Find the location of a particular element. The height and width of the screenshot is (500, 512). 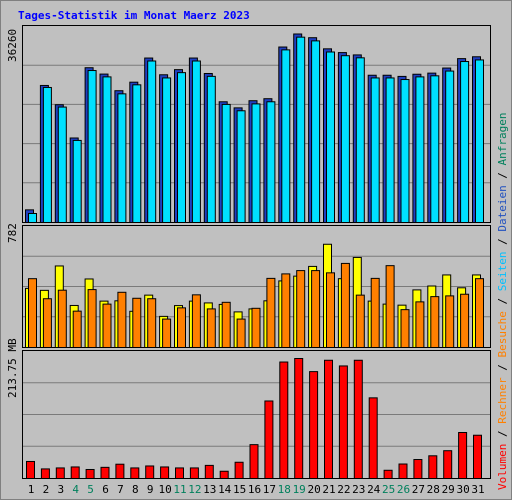

x-tick-label: 30 is located at coordinates (462, 489).